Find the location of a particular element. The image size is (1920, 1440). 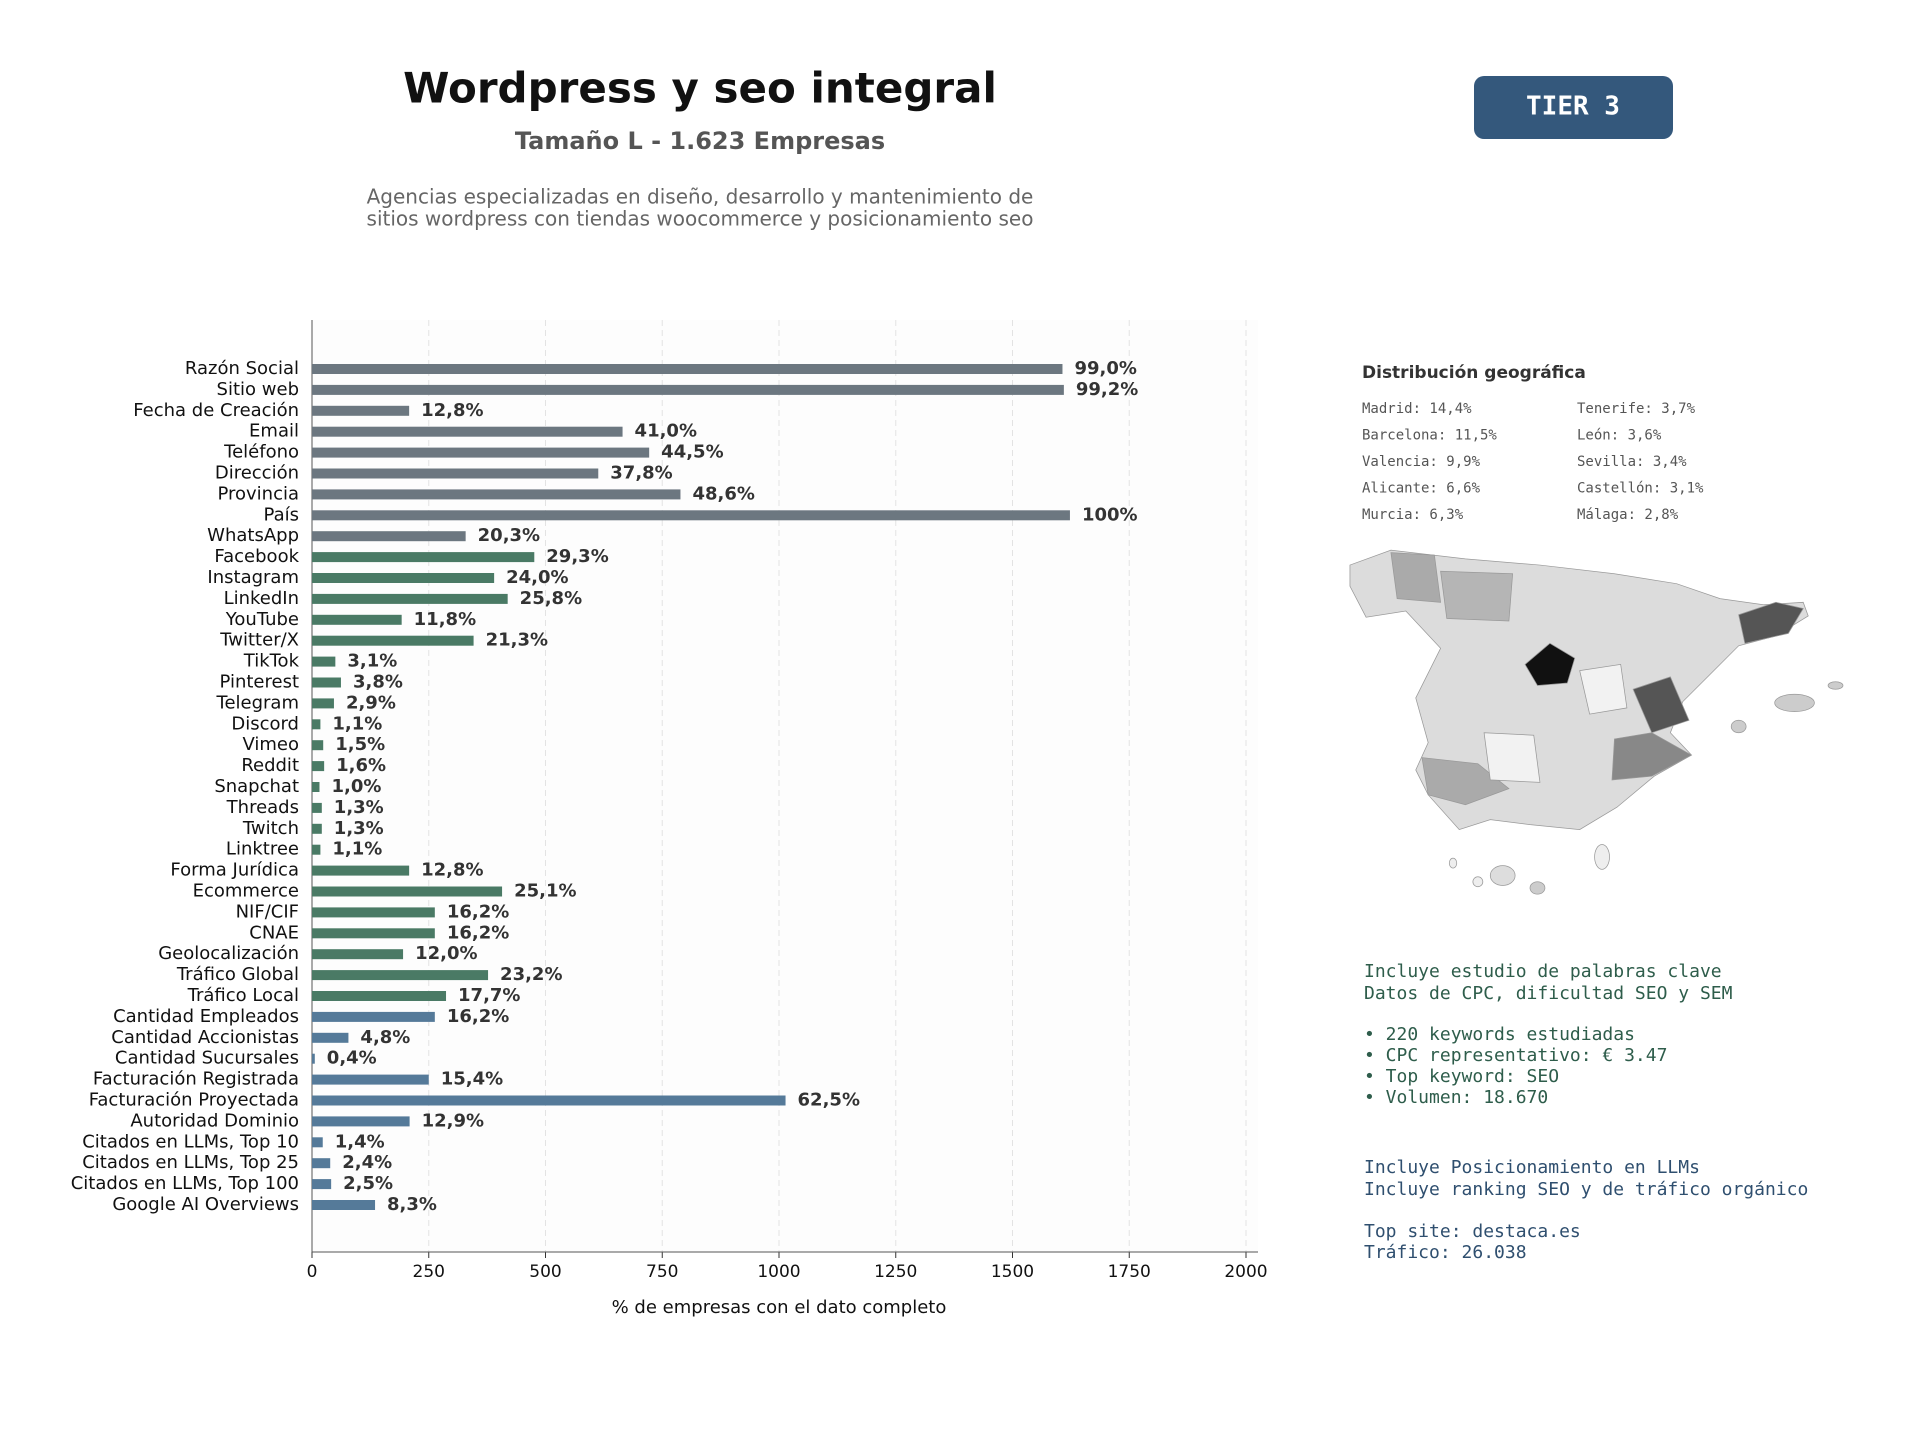

subtitle: Tamaño L - 1.623 Empresas is located at coordinates (700, 141).